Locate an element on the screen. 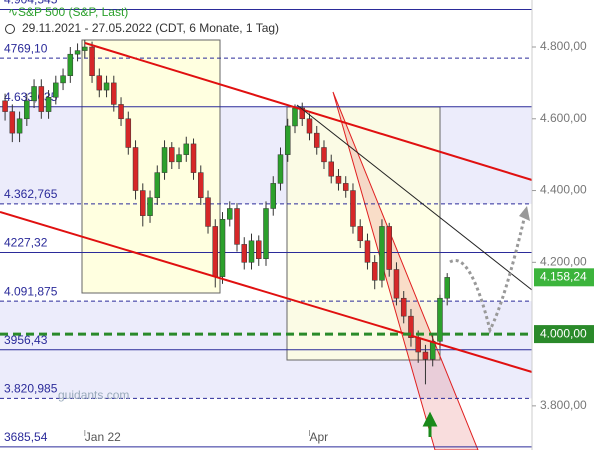 This screenshot has height=450, width=595. price-label: 4.000,00 is located at coordinates (563, 333).